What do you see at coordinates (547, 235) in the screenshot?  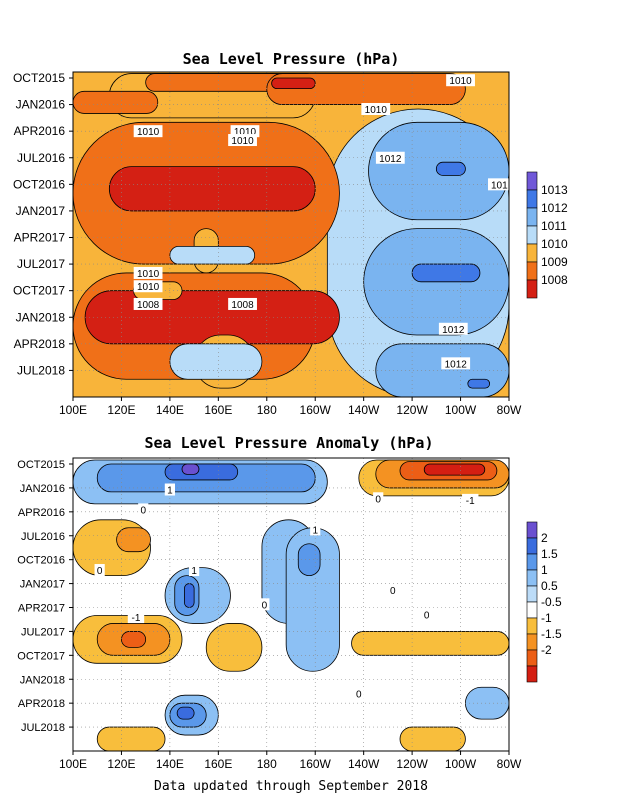 I see `slp-legend: 1013 1012 1011 1010 1009 1008` at bounding box center [547, 235].